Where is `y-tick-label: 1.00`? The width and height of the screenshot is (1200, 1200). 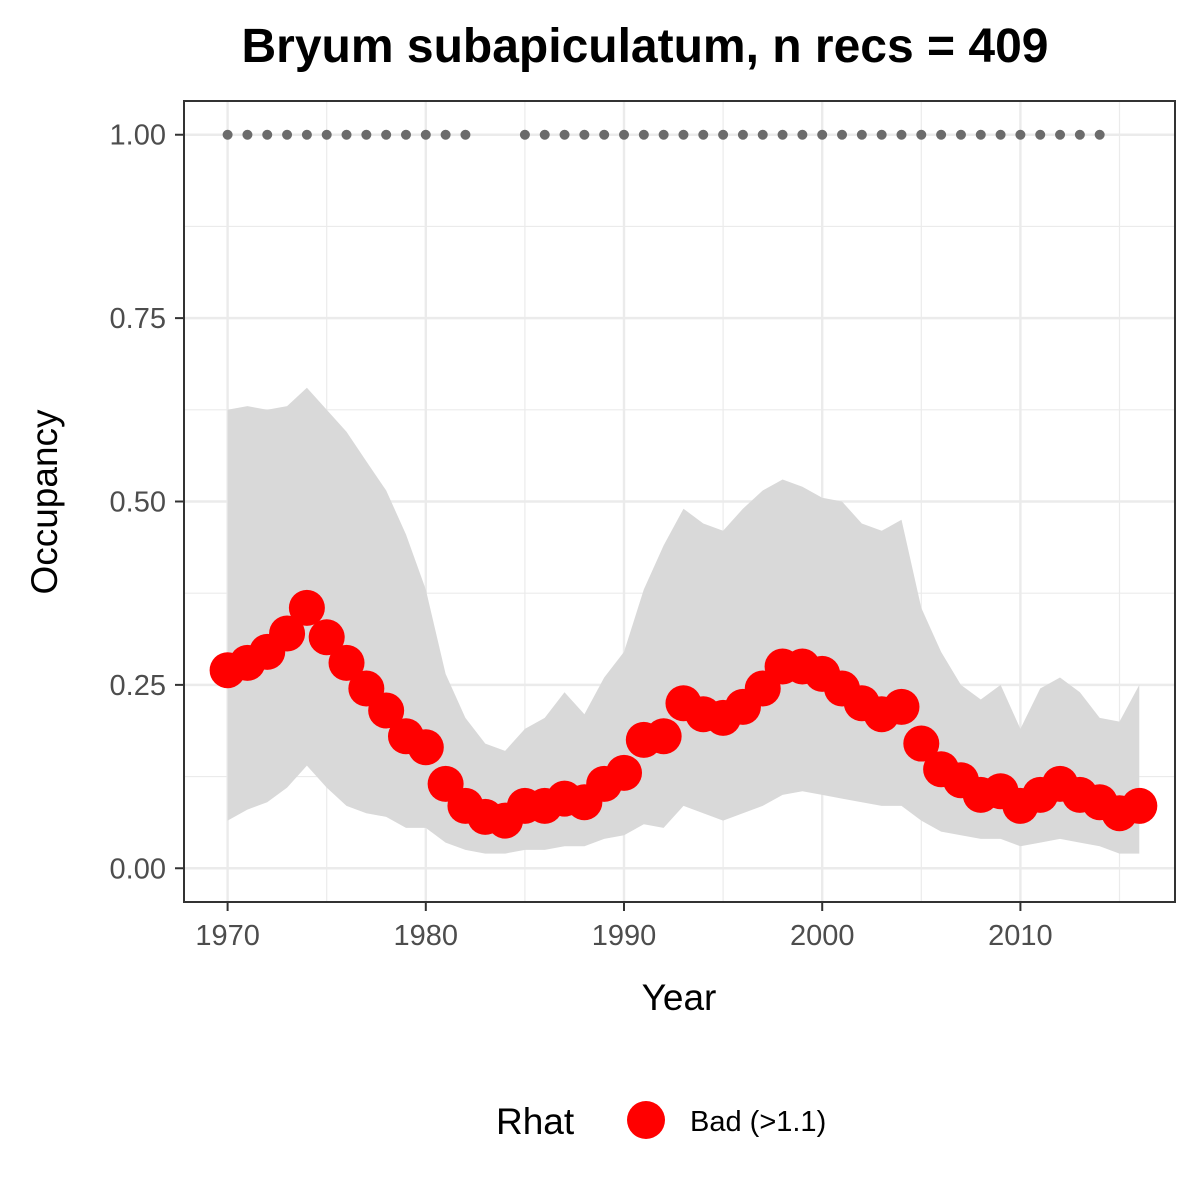 y-tick-label: 1.00 is located at coordinates (138, 136).